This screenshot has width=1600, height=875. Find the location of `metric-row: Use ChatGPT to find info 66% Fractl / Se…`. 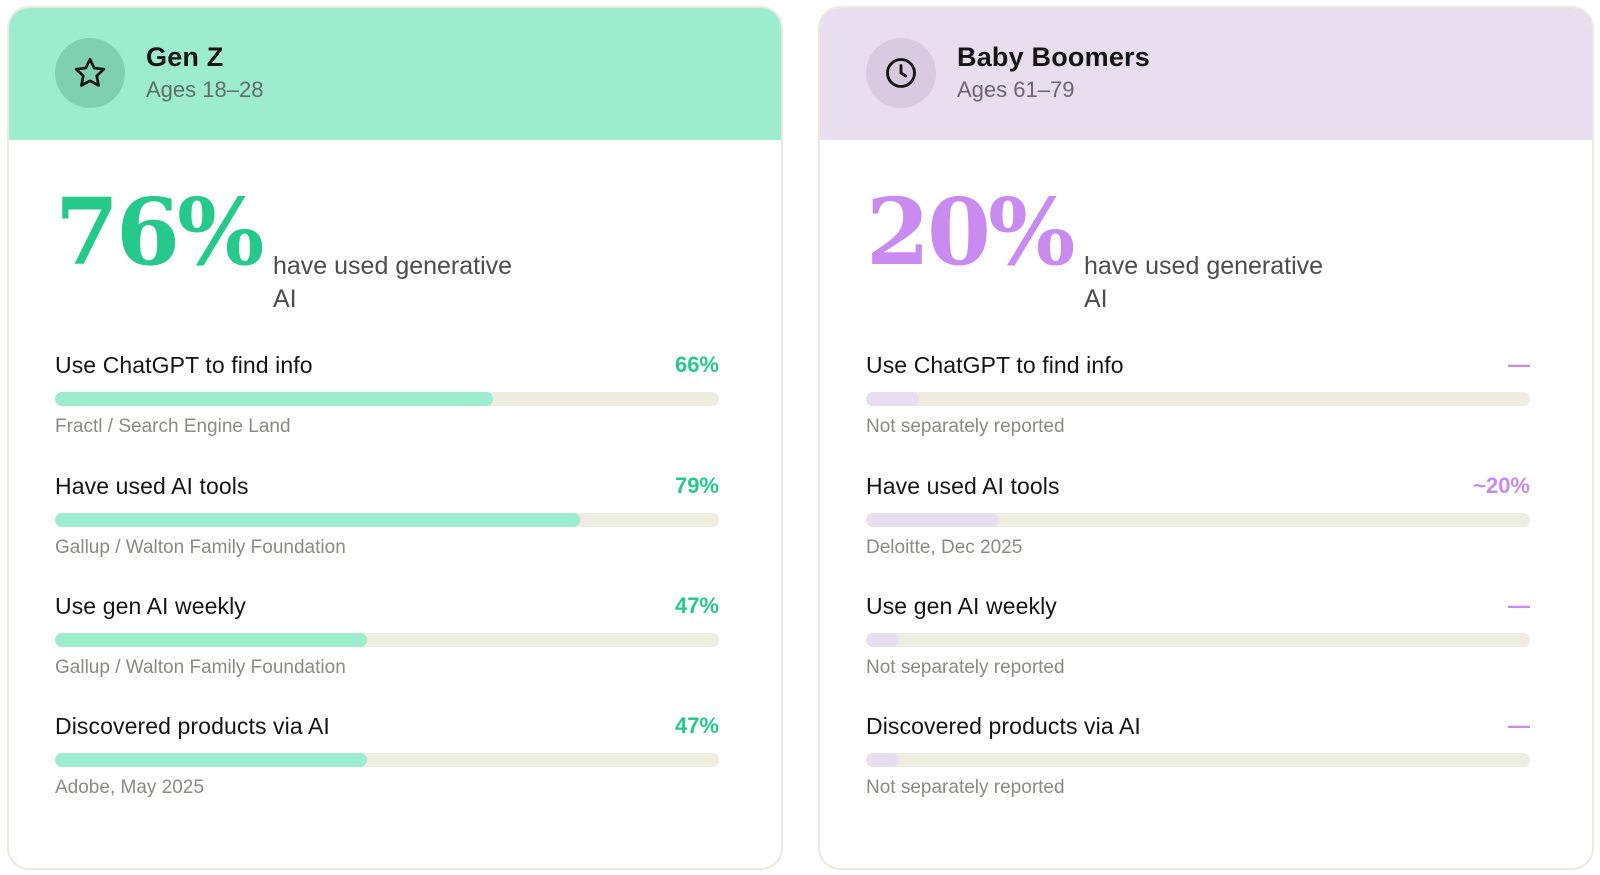

metric-row: Use ChatGPT to find info 66% Fractl / Se… is located at coordinates (387, 407).